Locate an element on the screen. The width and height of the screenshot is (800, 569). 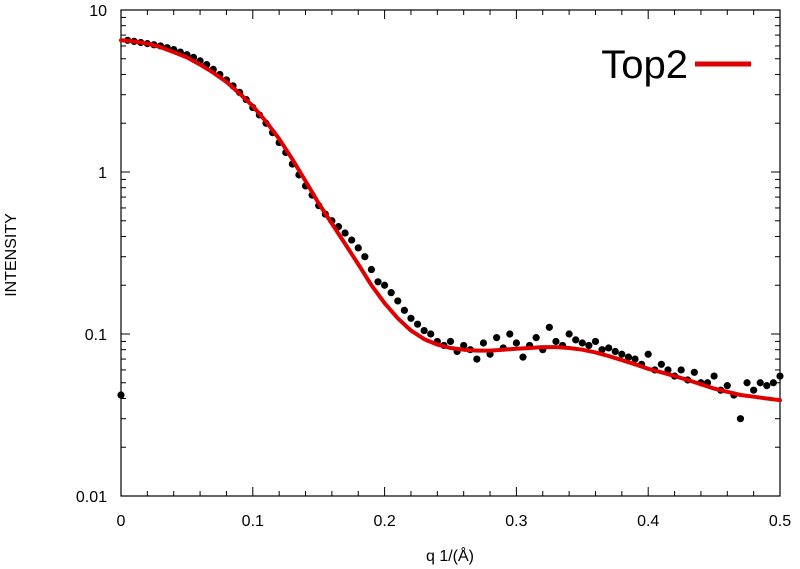
y-tick-label: 10 is located at coordinates (98, 11).